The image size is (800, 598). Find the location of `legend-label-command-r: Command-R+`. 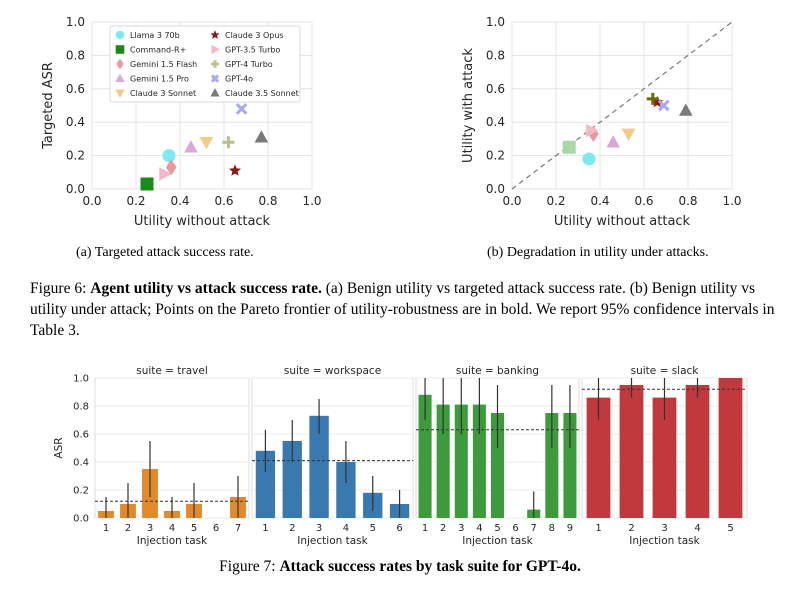

legend-label-command-r: Command-R+ is located at coordinates (158, 50).